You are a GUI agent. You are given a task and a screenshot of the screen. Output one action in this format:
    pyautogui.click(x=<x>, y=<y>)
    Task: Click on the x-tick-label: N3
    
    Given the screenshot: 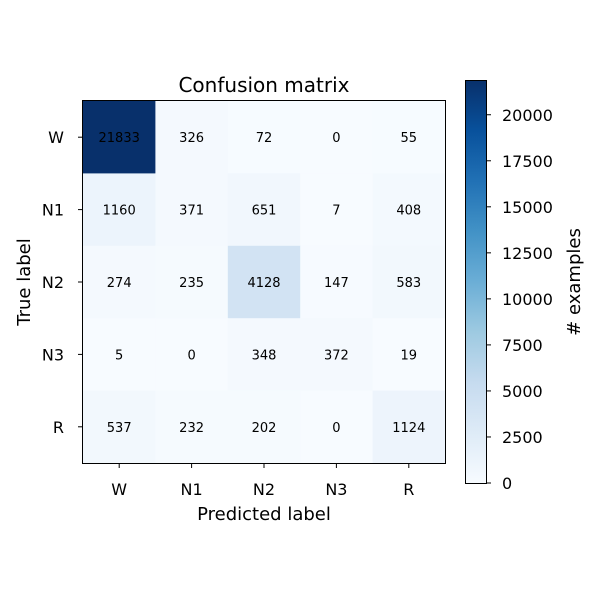 What is the action you would take?
    pyautogui.click(x=336, y=489)
    